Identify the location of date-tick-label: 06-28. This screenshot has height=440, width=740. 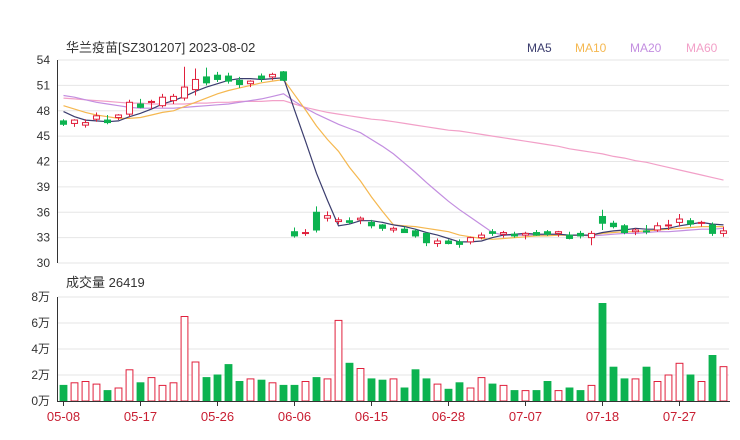
(448, 416).